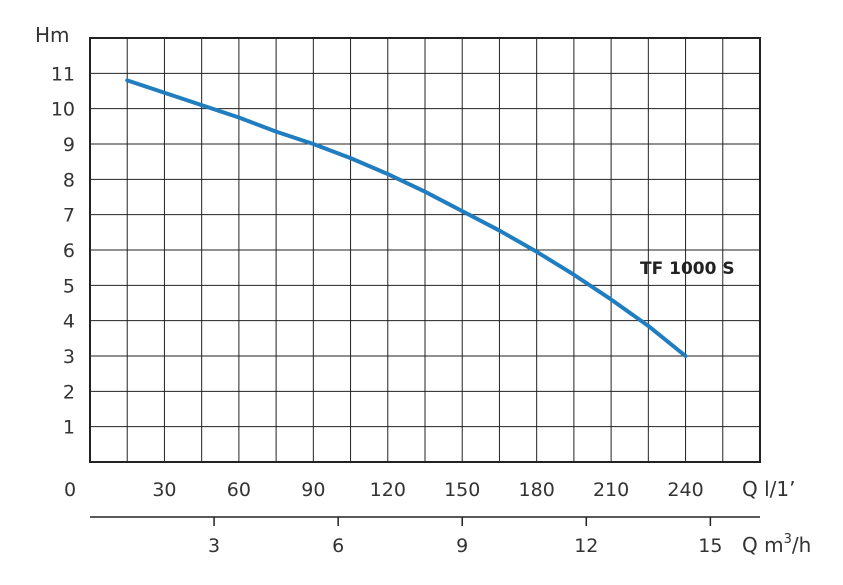 This screenshot has height=585, width=843. What do you see at coordinates (685, 490) in the screenshot?
I see `x-tick-label: 240` at bounding box center [685, 490].